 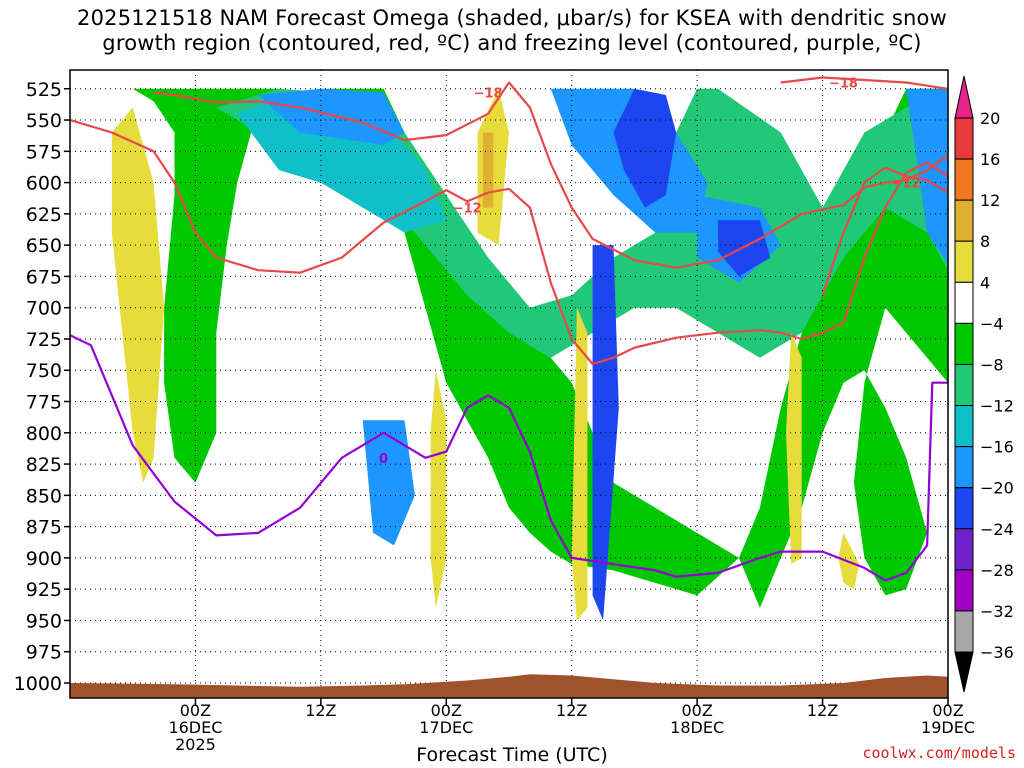 I want to click on contour-label-isotherm-minus-12-right: −12, so click(x=906, y=184).